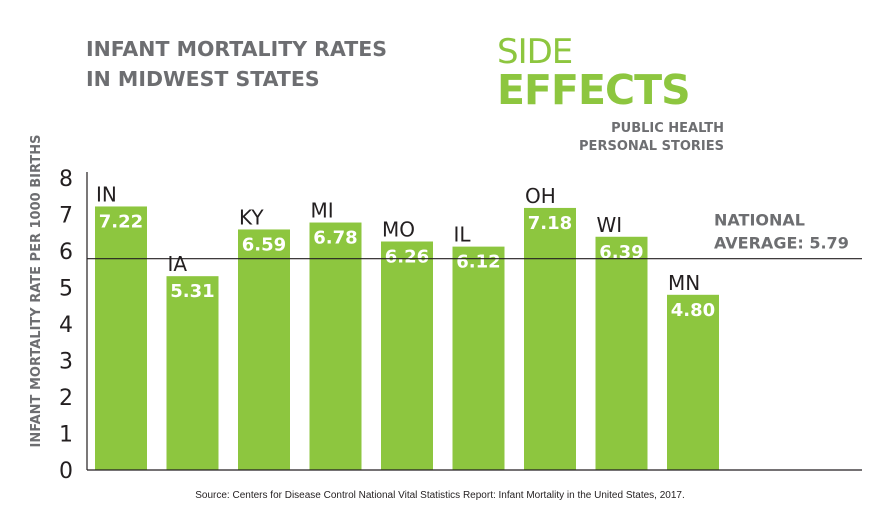 The image size is (880, 522). I want to click on bar-ky, so click(264, 349).